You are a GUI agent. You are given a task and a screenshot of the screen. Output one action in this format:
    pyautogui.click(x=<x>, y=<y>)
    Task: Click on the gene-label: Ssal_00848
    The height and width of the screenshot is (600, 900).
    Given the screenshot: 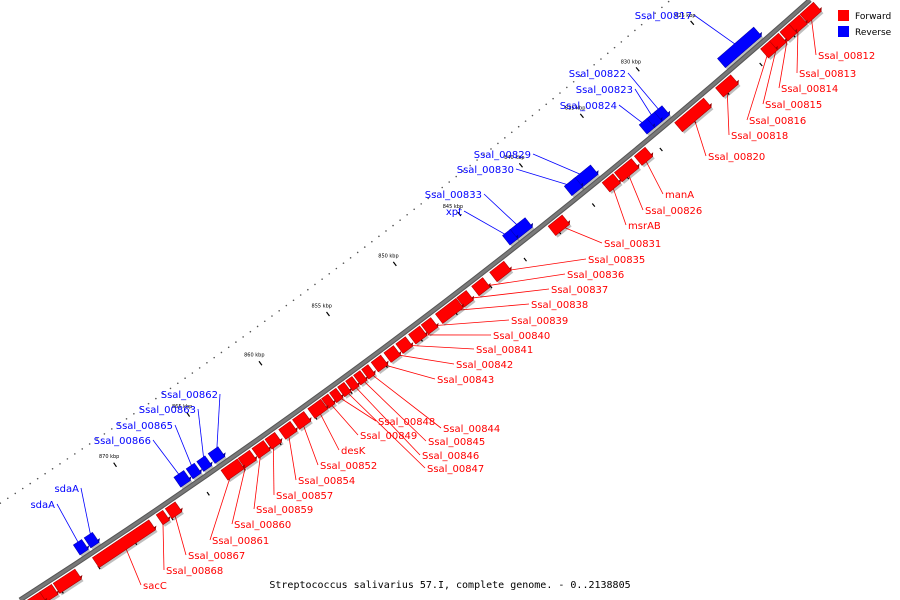 What is the action you would take?
    pyautogui.click(x=406, y=422)
    